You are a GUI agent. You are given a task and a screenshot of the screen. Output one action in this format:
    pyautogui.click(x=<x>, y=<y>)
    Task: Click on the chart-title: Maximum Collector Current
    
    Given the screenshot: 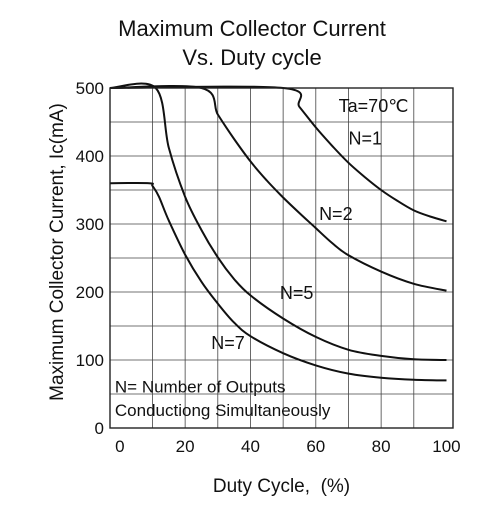 What is the action you would take?
    pyautogui.click(x=252, y=28)
    